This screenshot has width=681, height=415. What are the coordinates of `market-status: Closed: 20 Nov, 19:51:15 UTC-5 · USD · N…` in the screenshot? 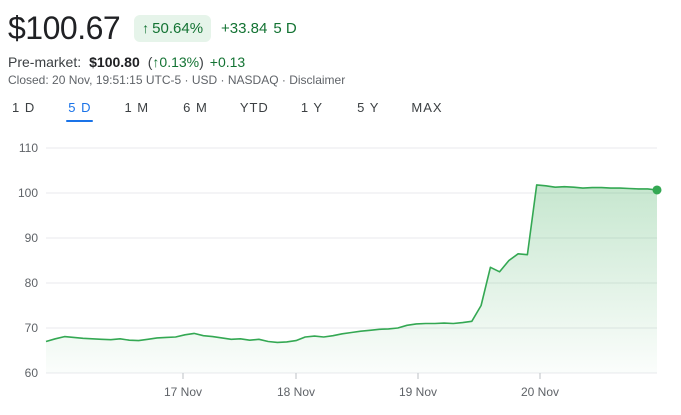 It's located at (177, 80).